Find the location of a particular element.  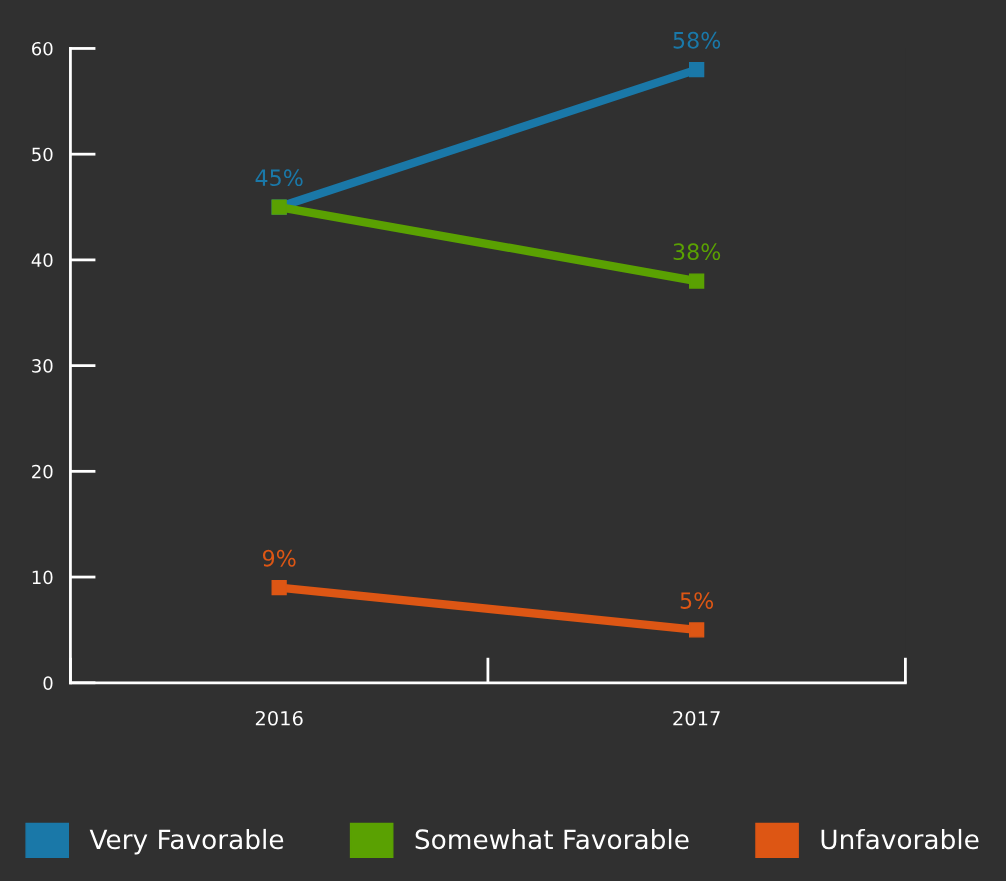

legend-label: Very Favorable is located at coordinates (186, 841).